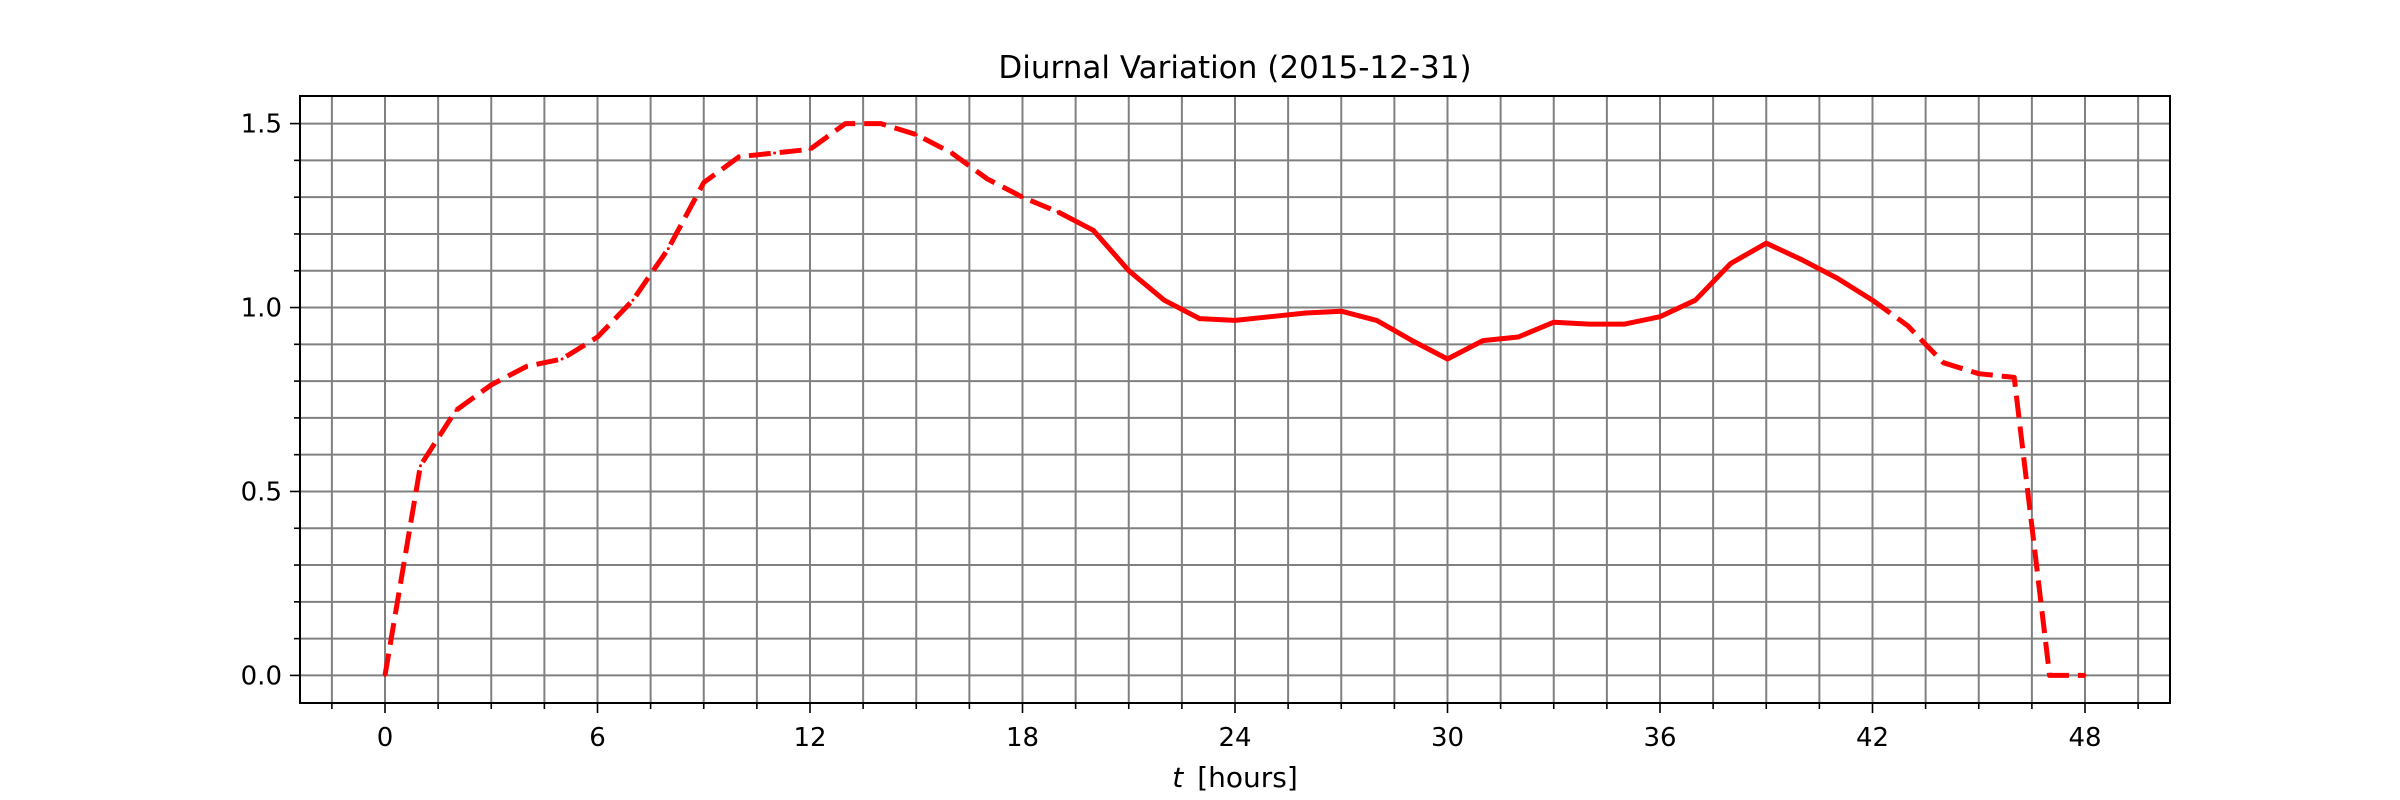  Describe the element at coordinates (1465, 285) in the screenshot. I see `series-line-solid` at that location.